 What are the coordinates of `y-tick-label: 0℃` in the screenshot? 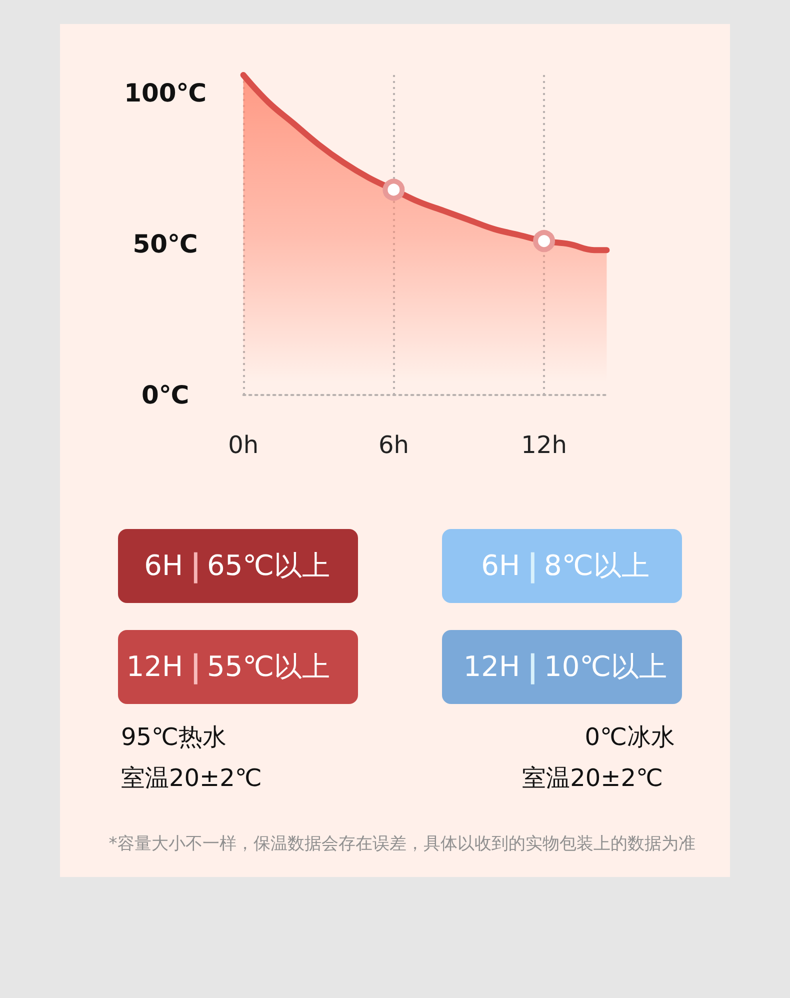 It's located at (165, 395).